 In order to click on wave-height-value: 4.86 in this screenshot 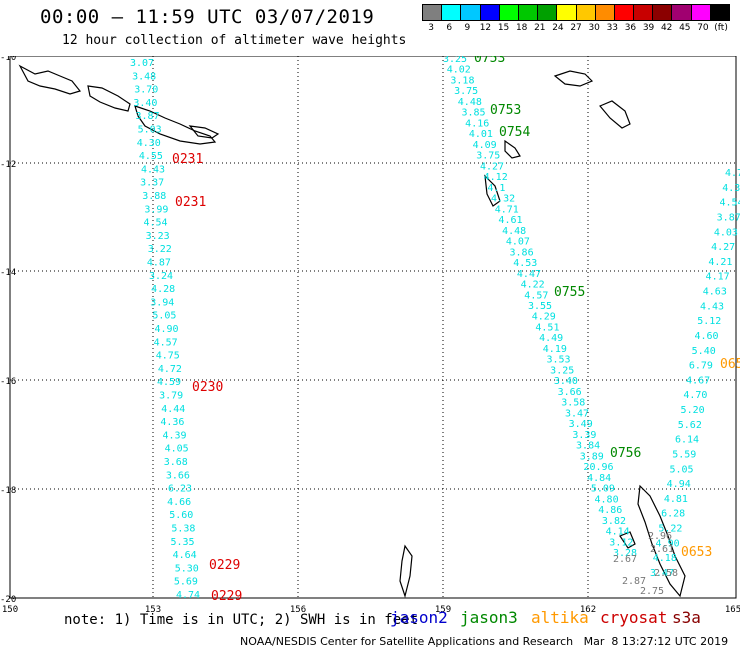, I will do `click(610, 510)`.